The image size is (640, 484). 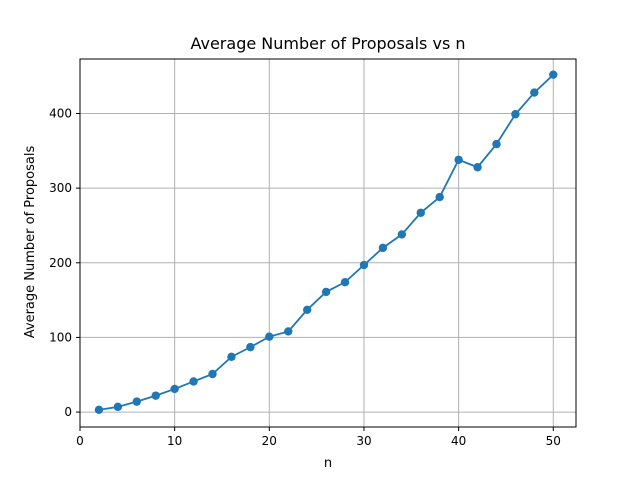 I want to click on y-tick-label: 0, so click(x=68, y=412).